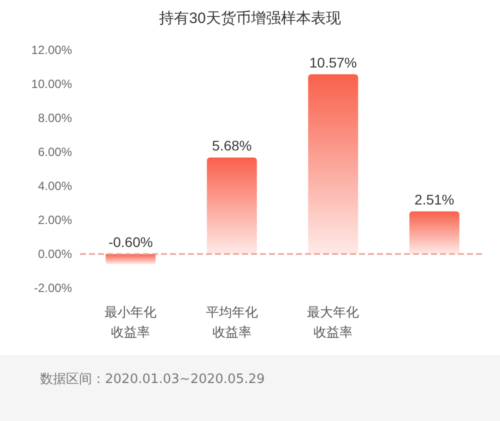 This screenshot has height=421, width=500. I want to click on x-tick-label: 最大年化收益率, so click(333, 322).